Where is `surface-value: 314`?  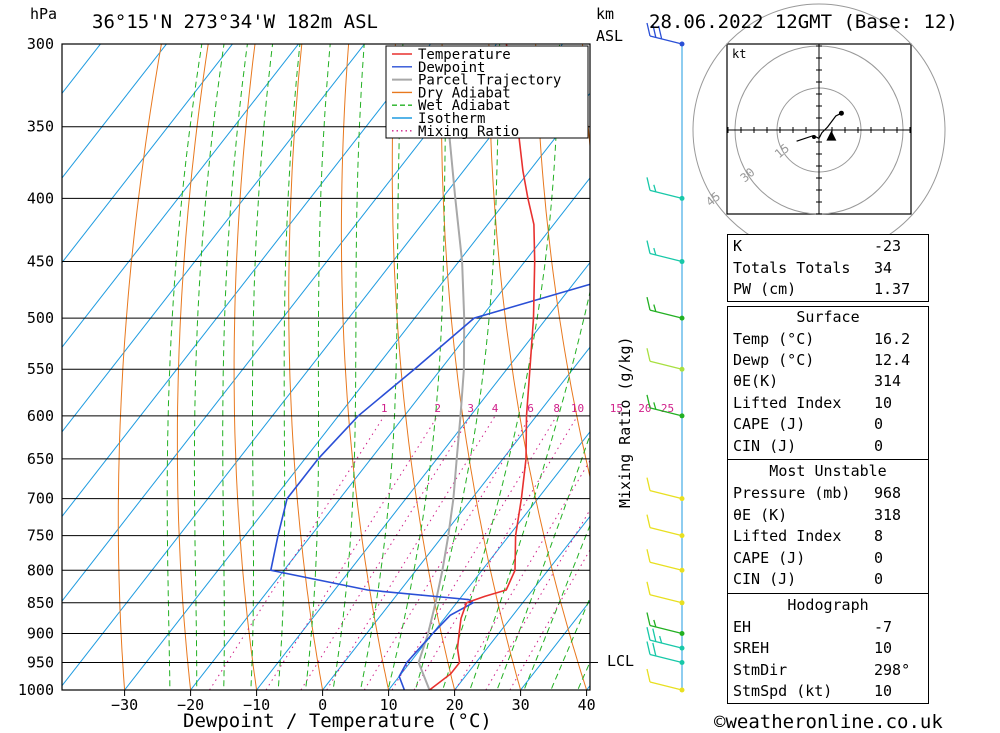 surface-value: 314 is located at coordinates (888, 381).